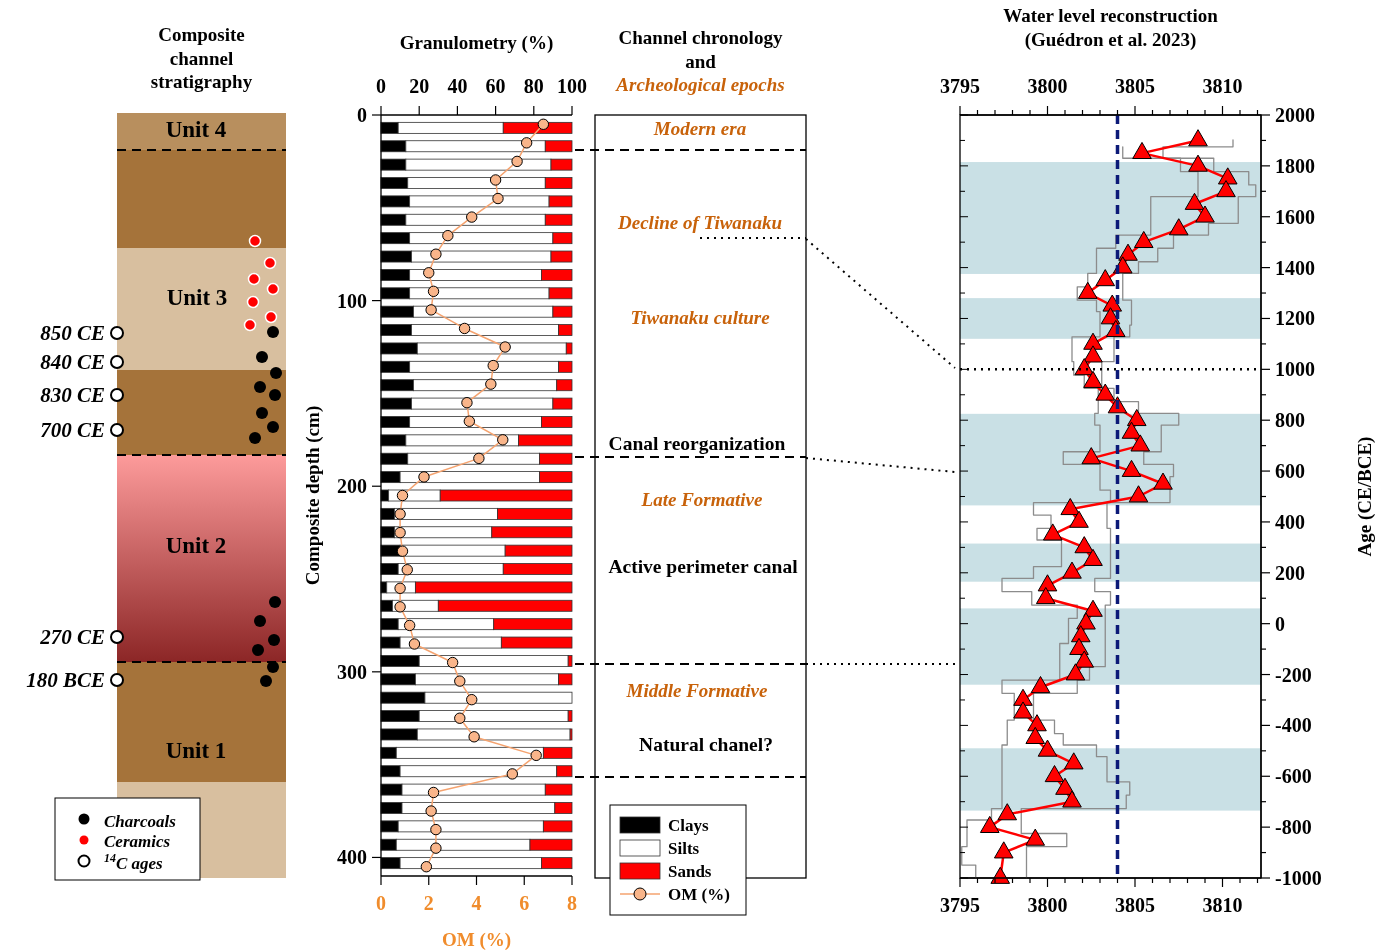 This screenshot has width=1386, height=951. I want to click on text: Canal reorganization, so click(697, 443).